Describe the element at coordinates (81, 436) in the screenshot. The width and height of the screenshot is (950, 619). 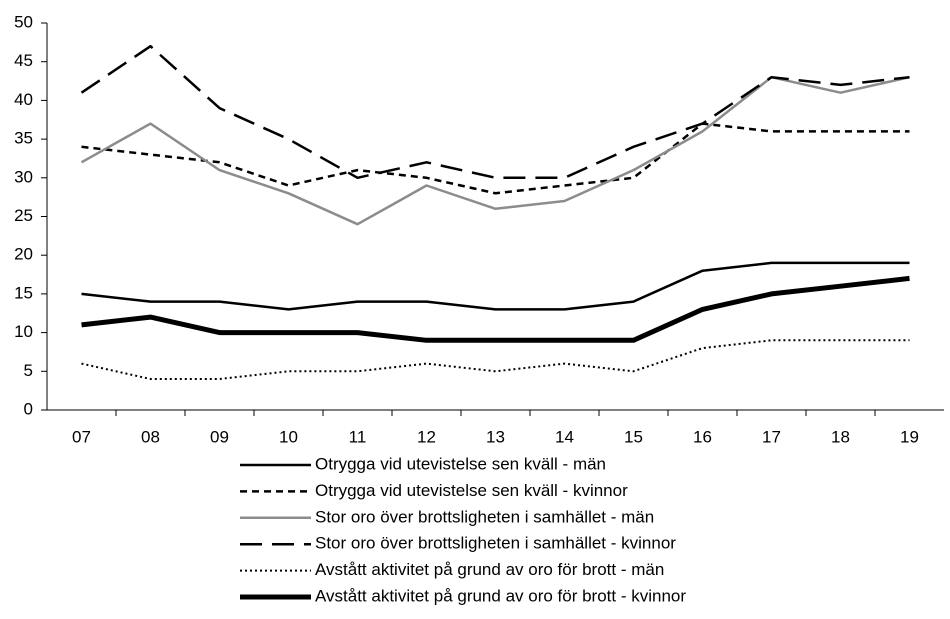
I see `x-tick-label: 07` at that location.